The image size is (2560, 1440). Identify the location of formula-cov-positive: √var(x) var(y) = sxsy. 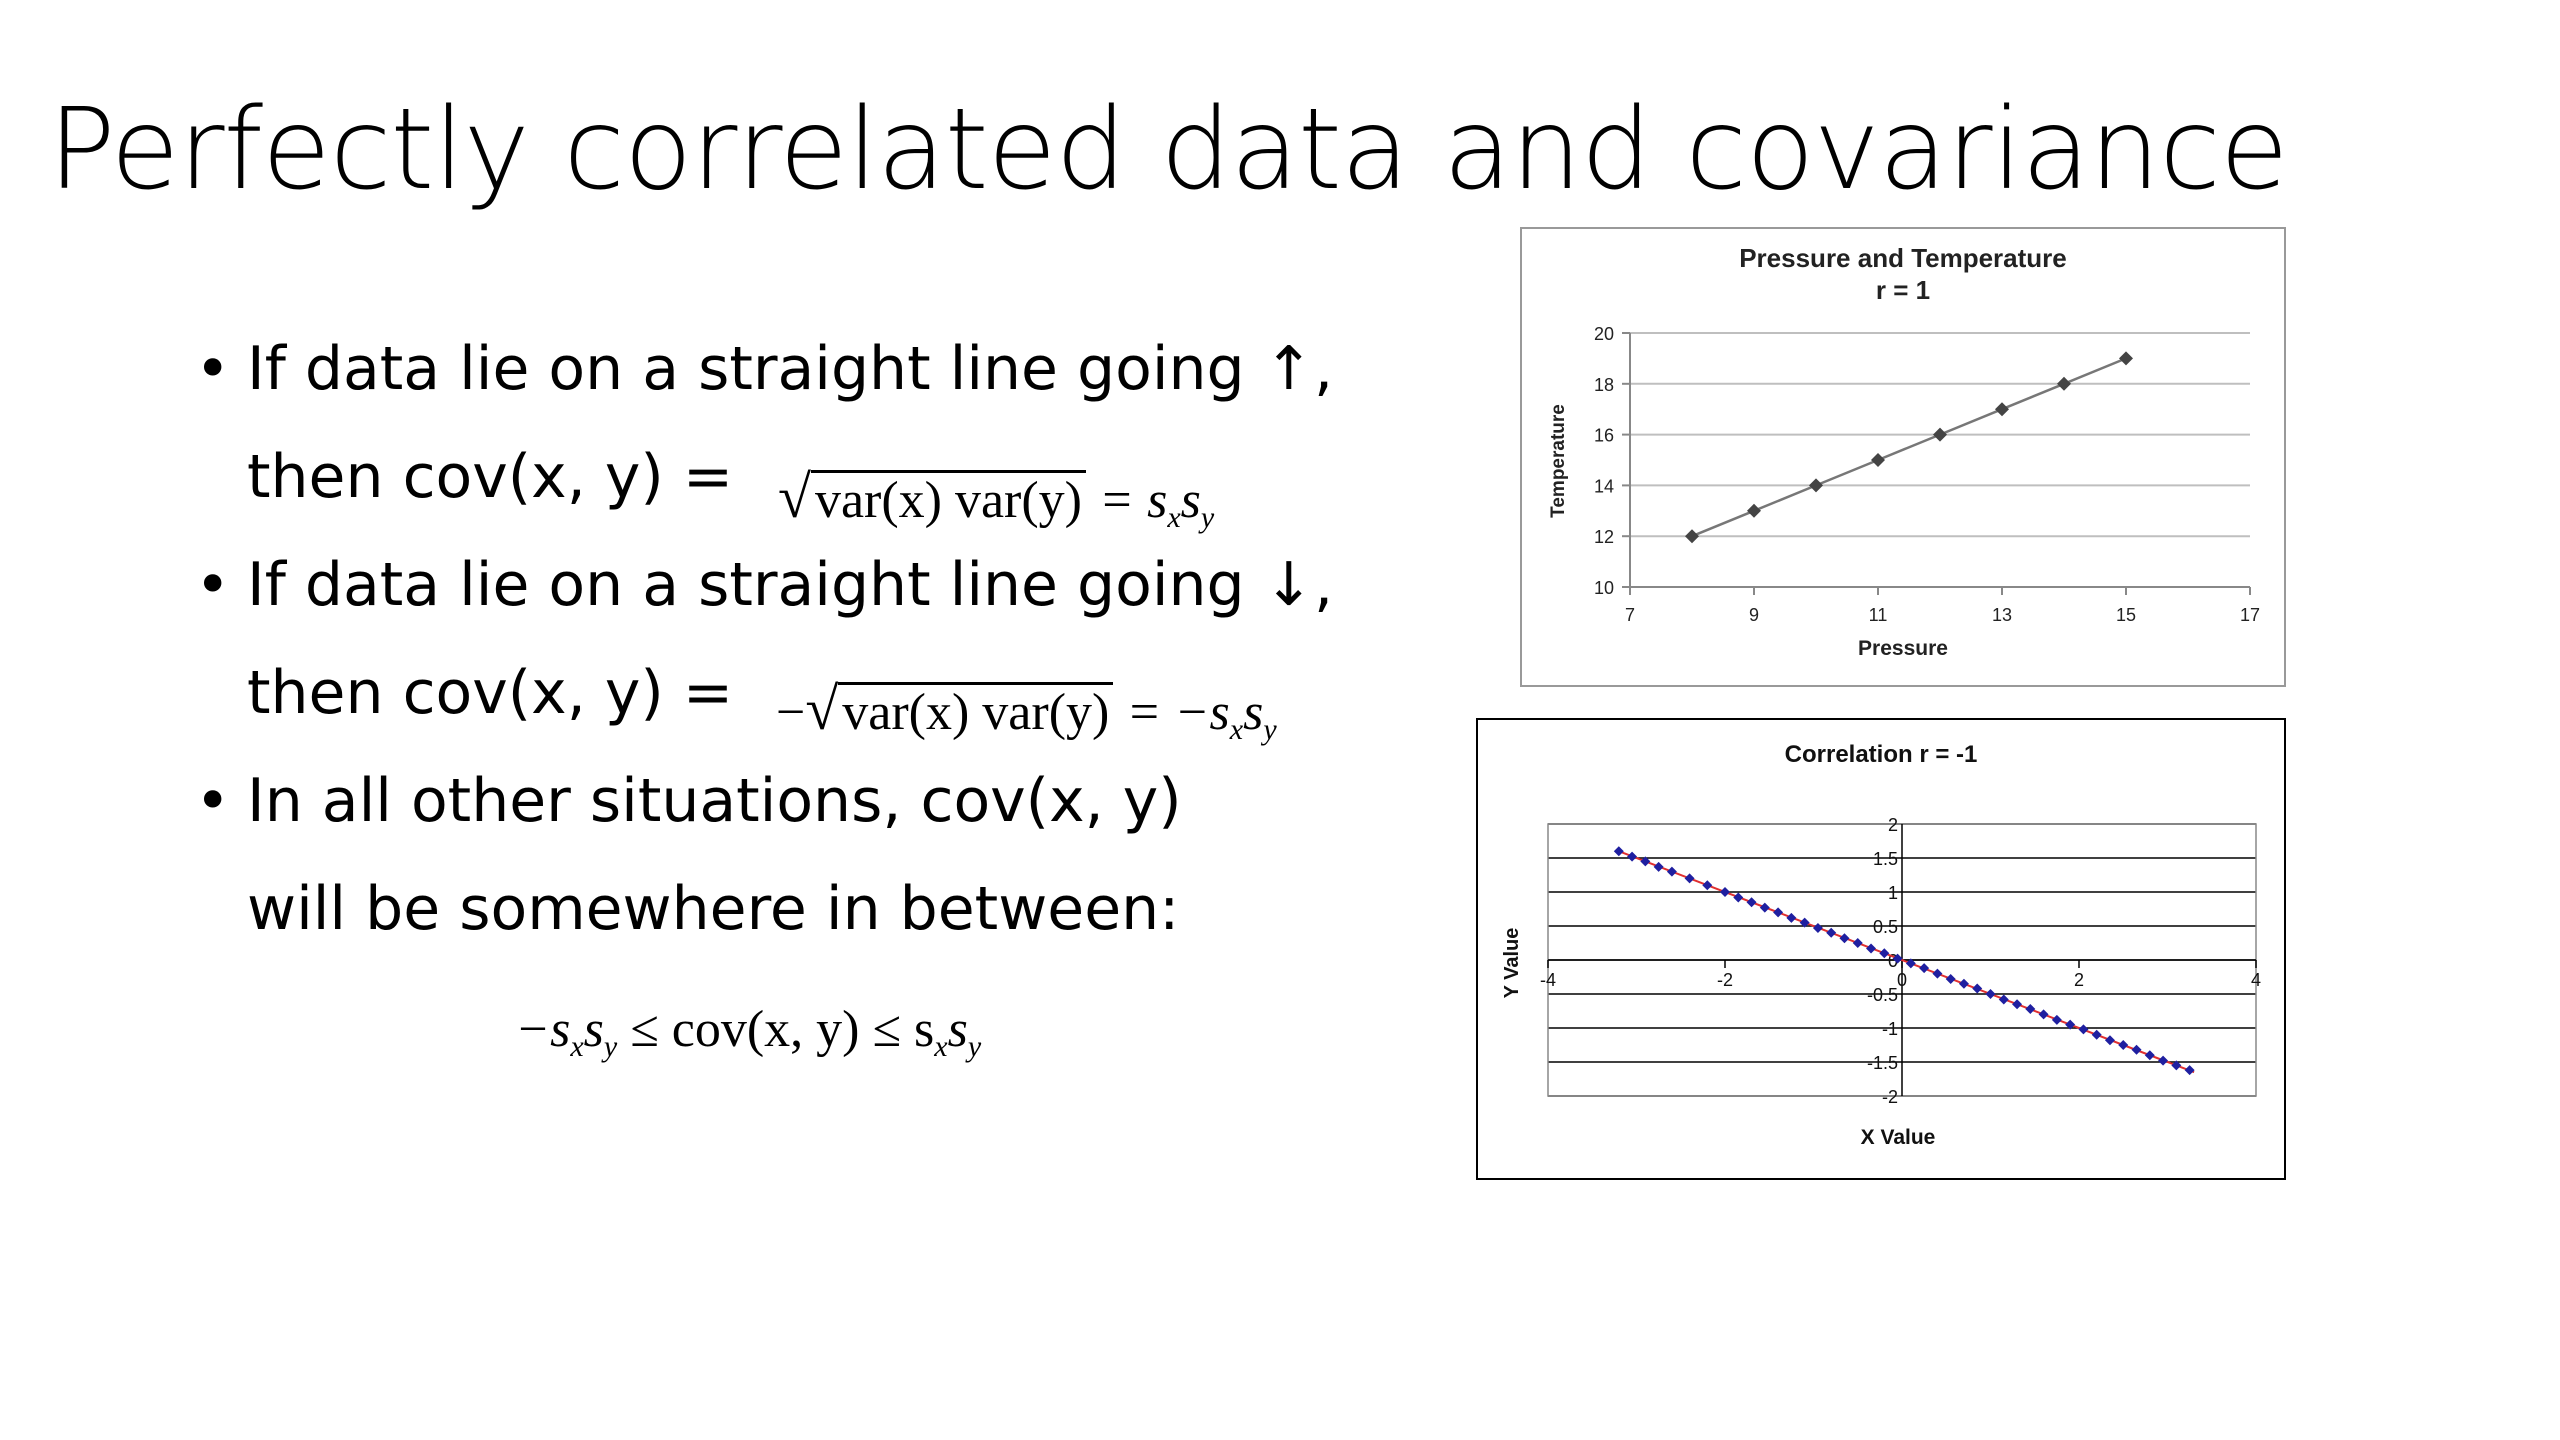
(996, 499).